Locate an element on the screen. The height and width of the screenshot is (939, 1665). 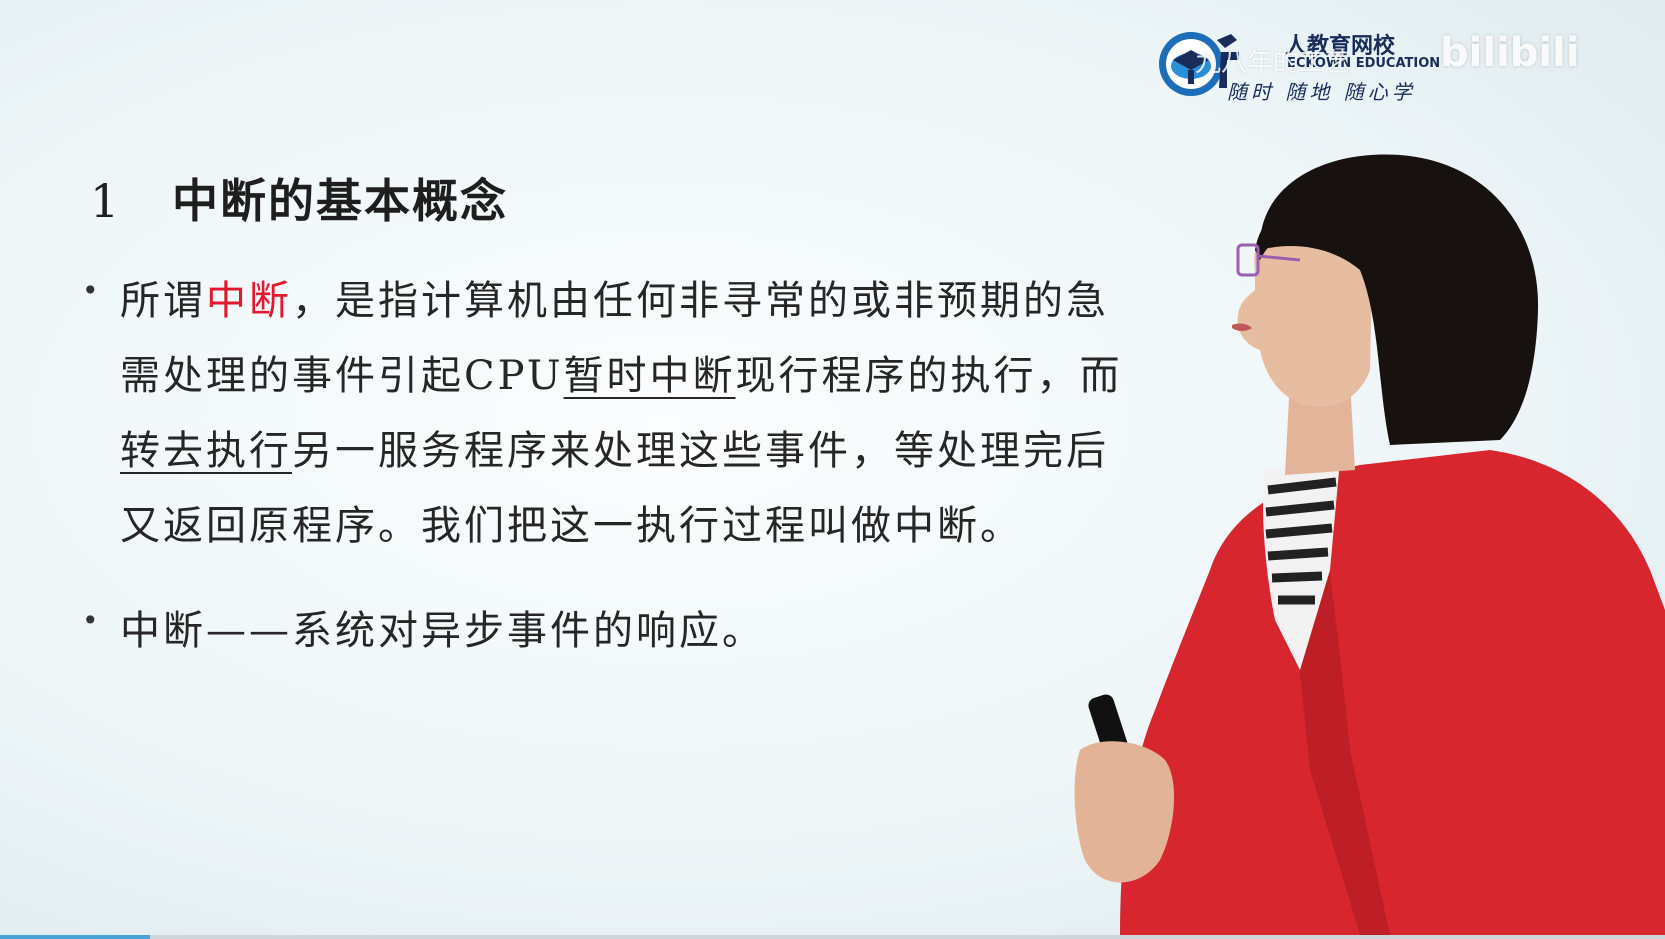
playback-progress-bar is located at coordinates (832, 937).